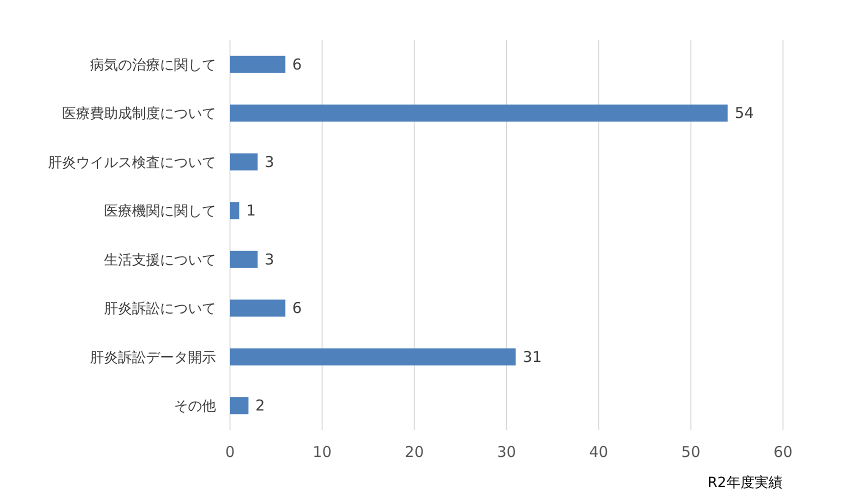 The height and width of the screenshot is (496, 842). I want to click on data-label: 31, so click(532, 357).